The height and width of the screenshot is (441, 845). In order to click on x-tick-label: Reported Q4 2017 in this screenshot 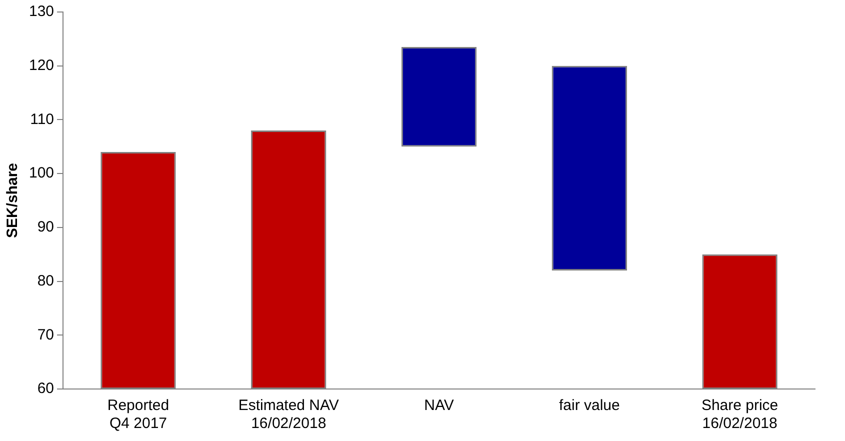, I will do `click(138, 414)`.